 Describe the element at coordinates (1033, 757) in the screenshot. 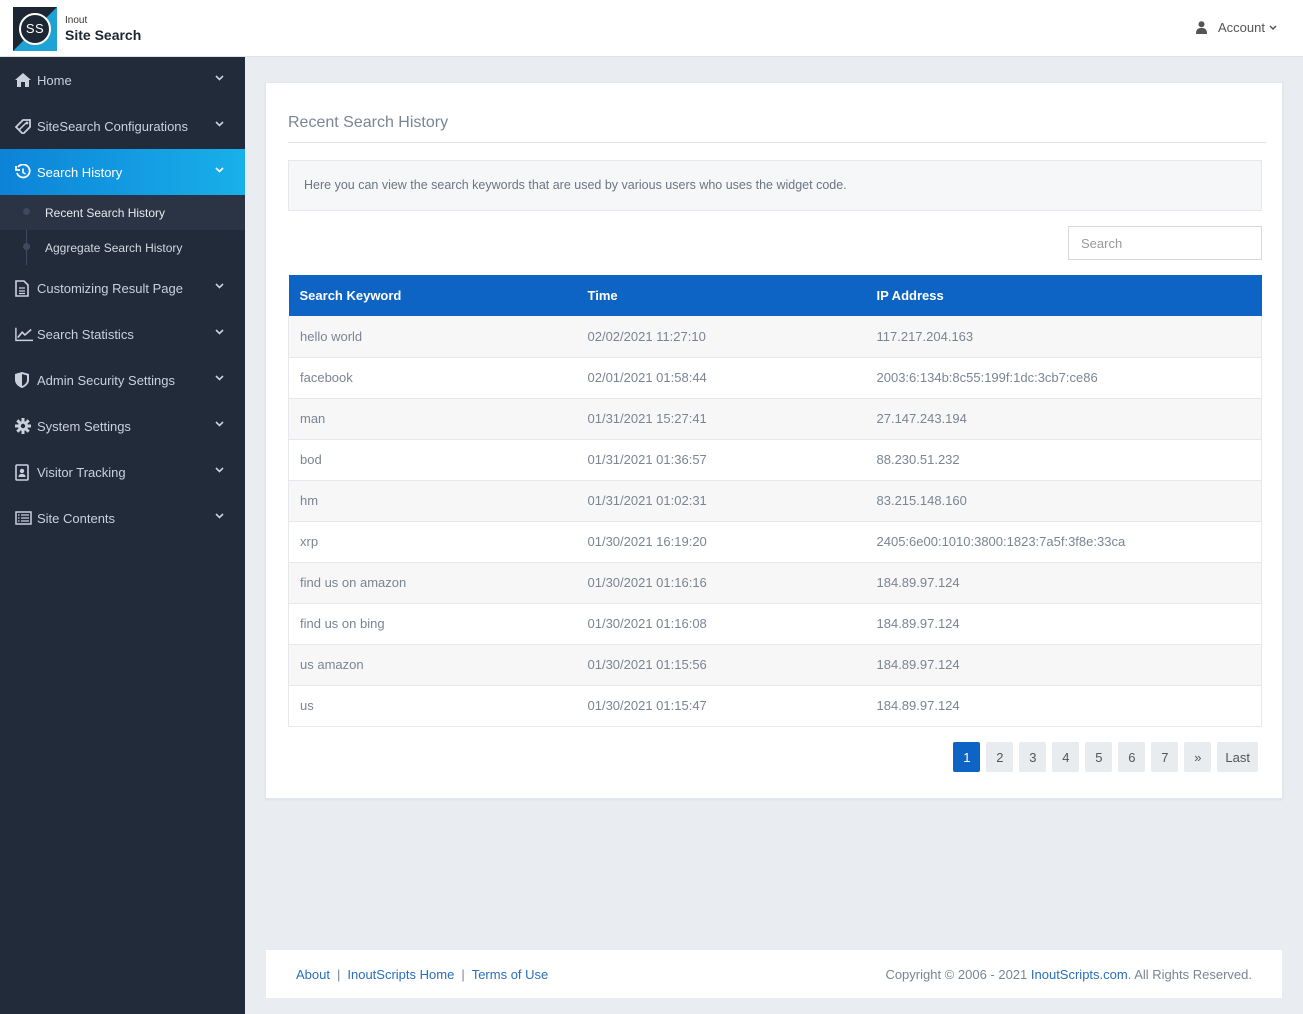

I see `page-3-button: 3` at that location.